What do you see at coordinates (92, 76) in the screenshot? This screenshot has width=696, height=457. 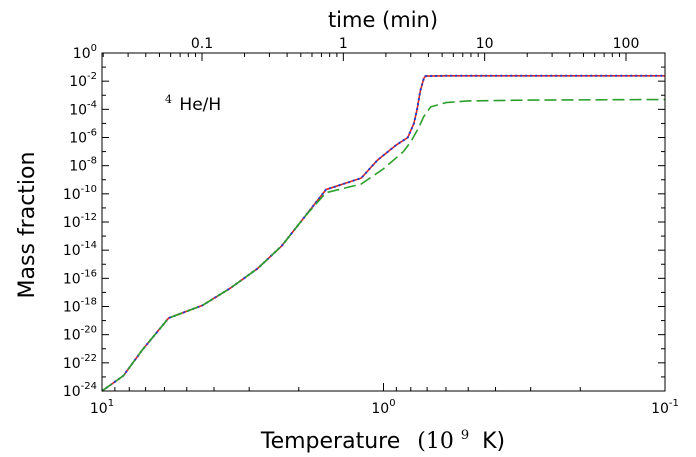 I see `y-tick-exp: -2` at bounding box center [92, 76].